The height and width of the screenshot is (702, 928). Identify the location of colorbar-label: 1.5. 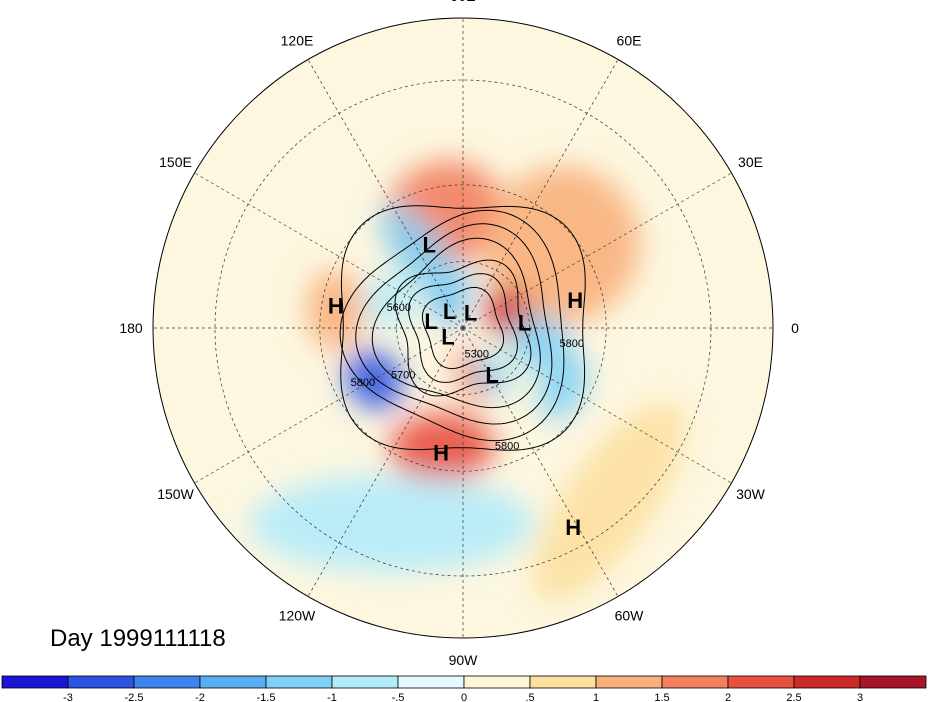
(661, 697).